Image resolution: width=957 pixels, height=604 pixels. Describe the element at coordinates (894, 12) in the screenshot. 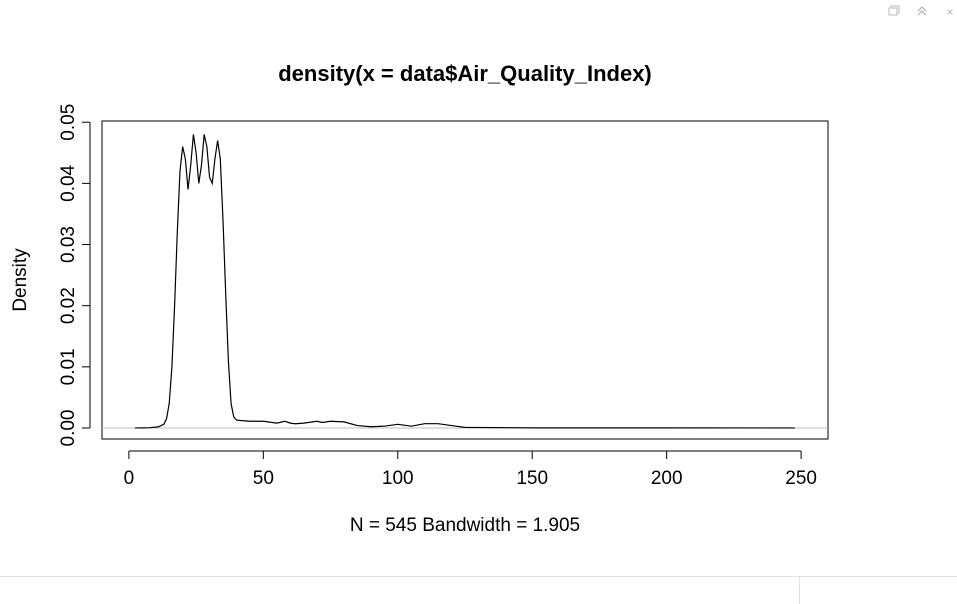

I see `restore-icon` at that location.